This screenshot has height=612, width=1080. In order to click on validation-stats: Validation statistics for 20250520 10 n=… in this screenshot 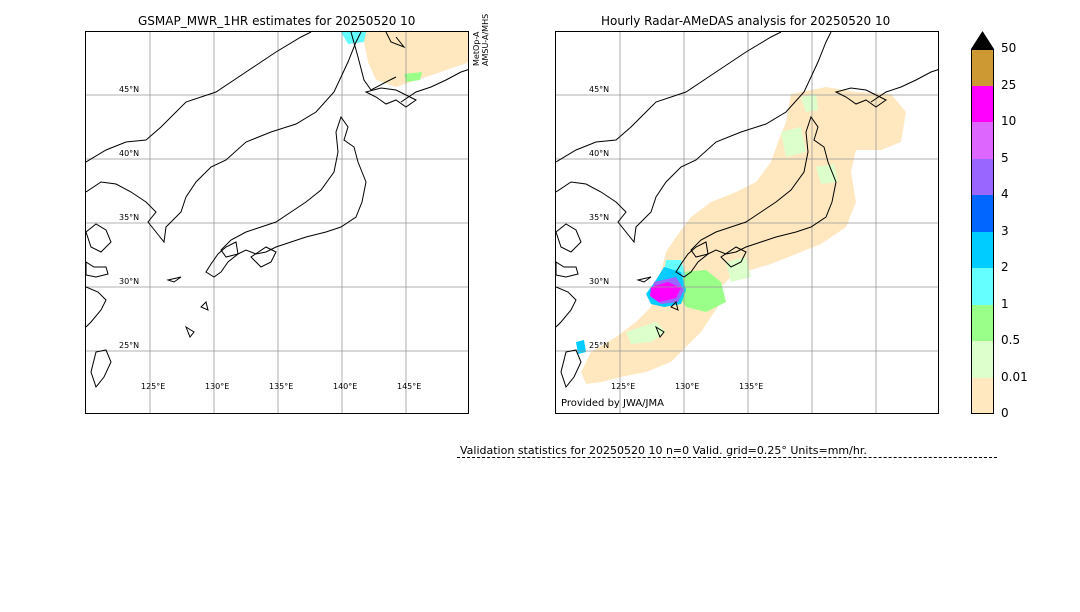, I will do `click(663, 450)`.